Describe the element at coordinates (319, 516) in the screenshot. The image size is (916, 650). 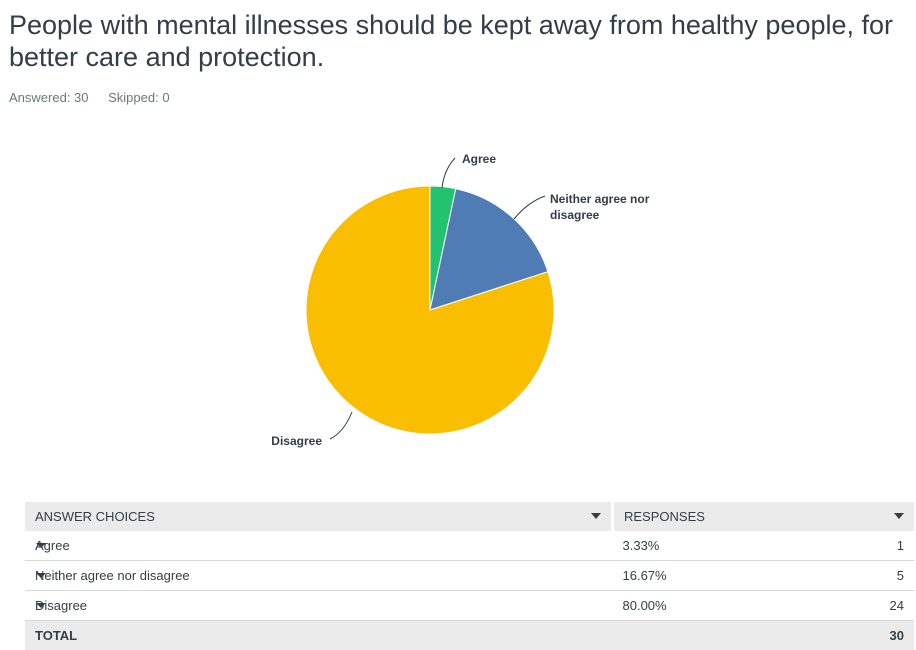
I see `answer-choices-header: ANSWER CHOICES` at that location.